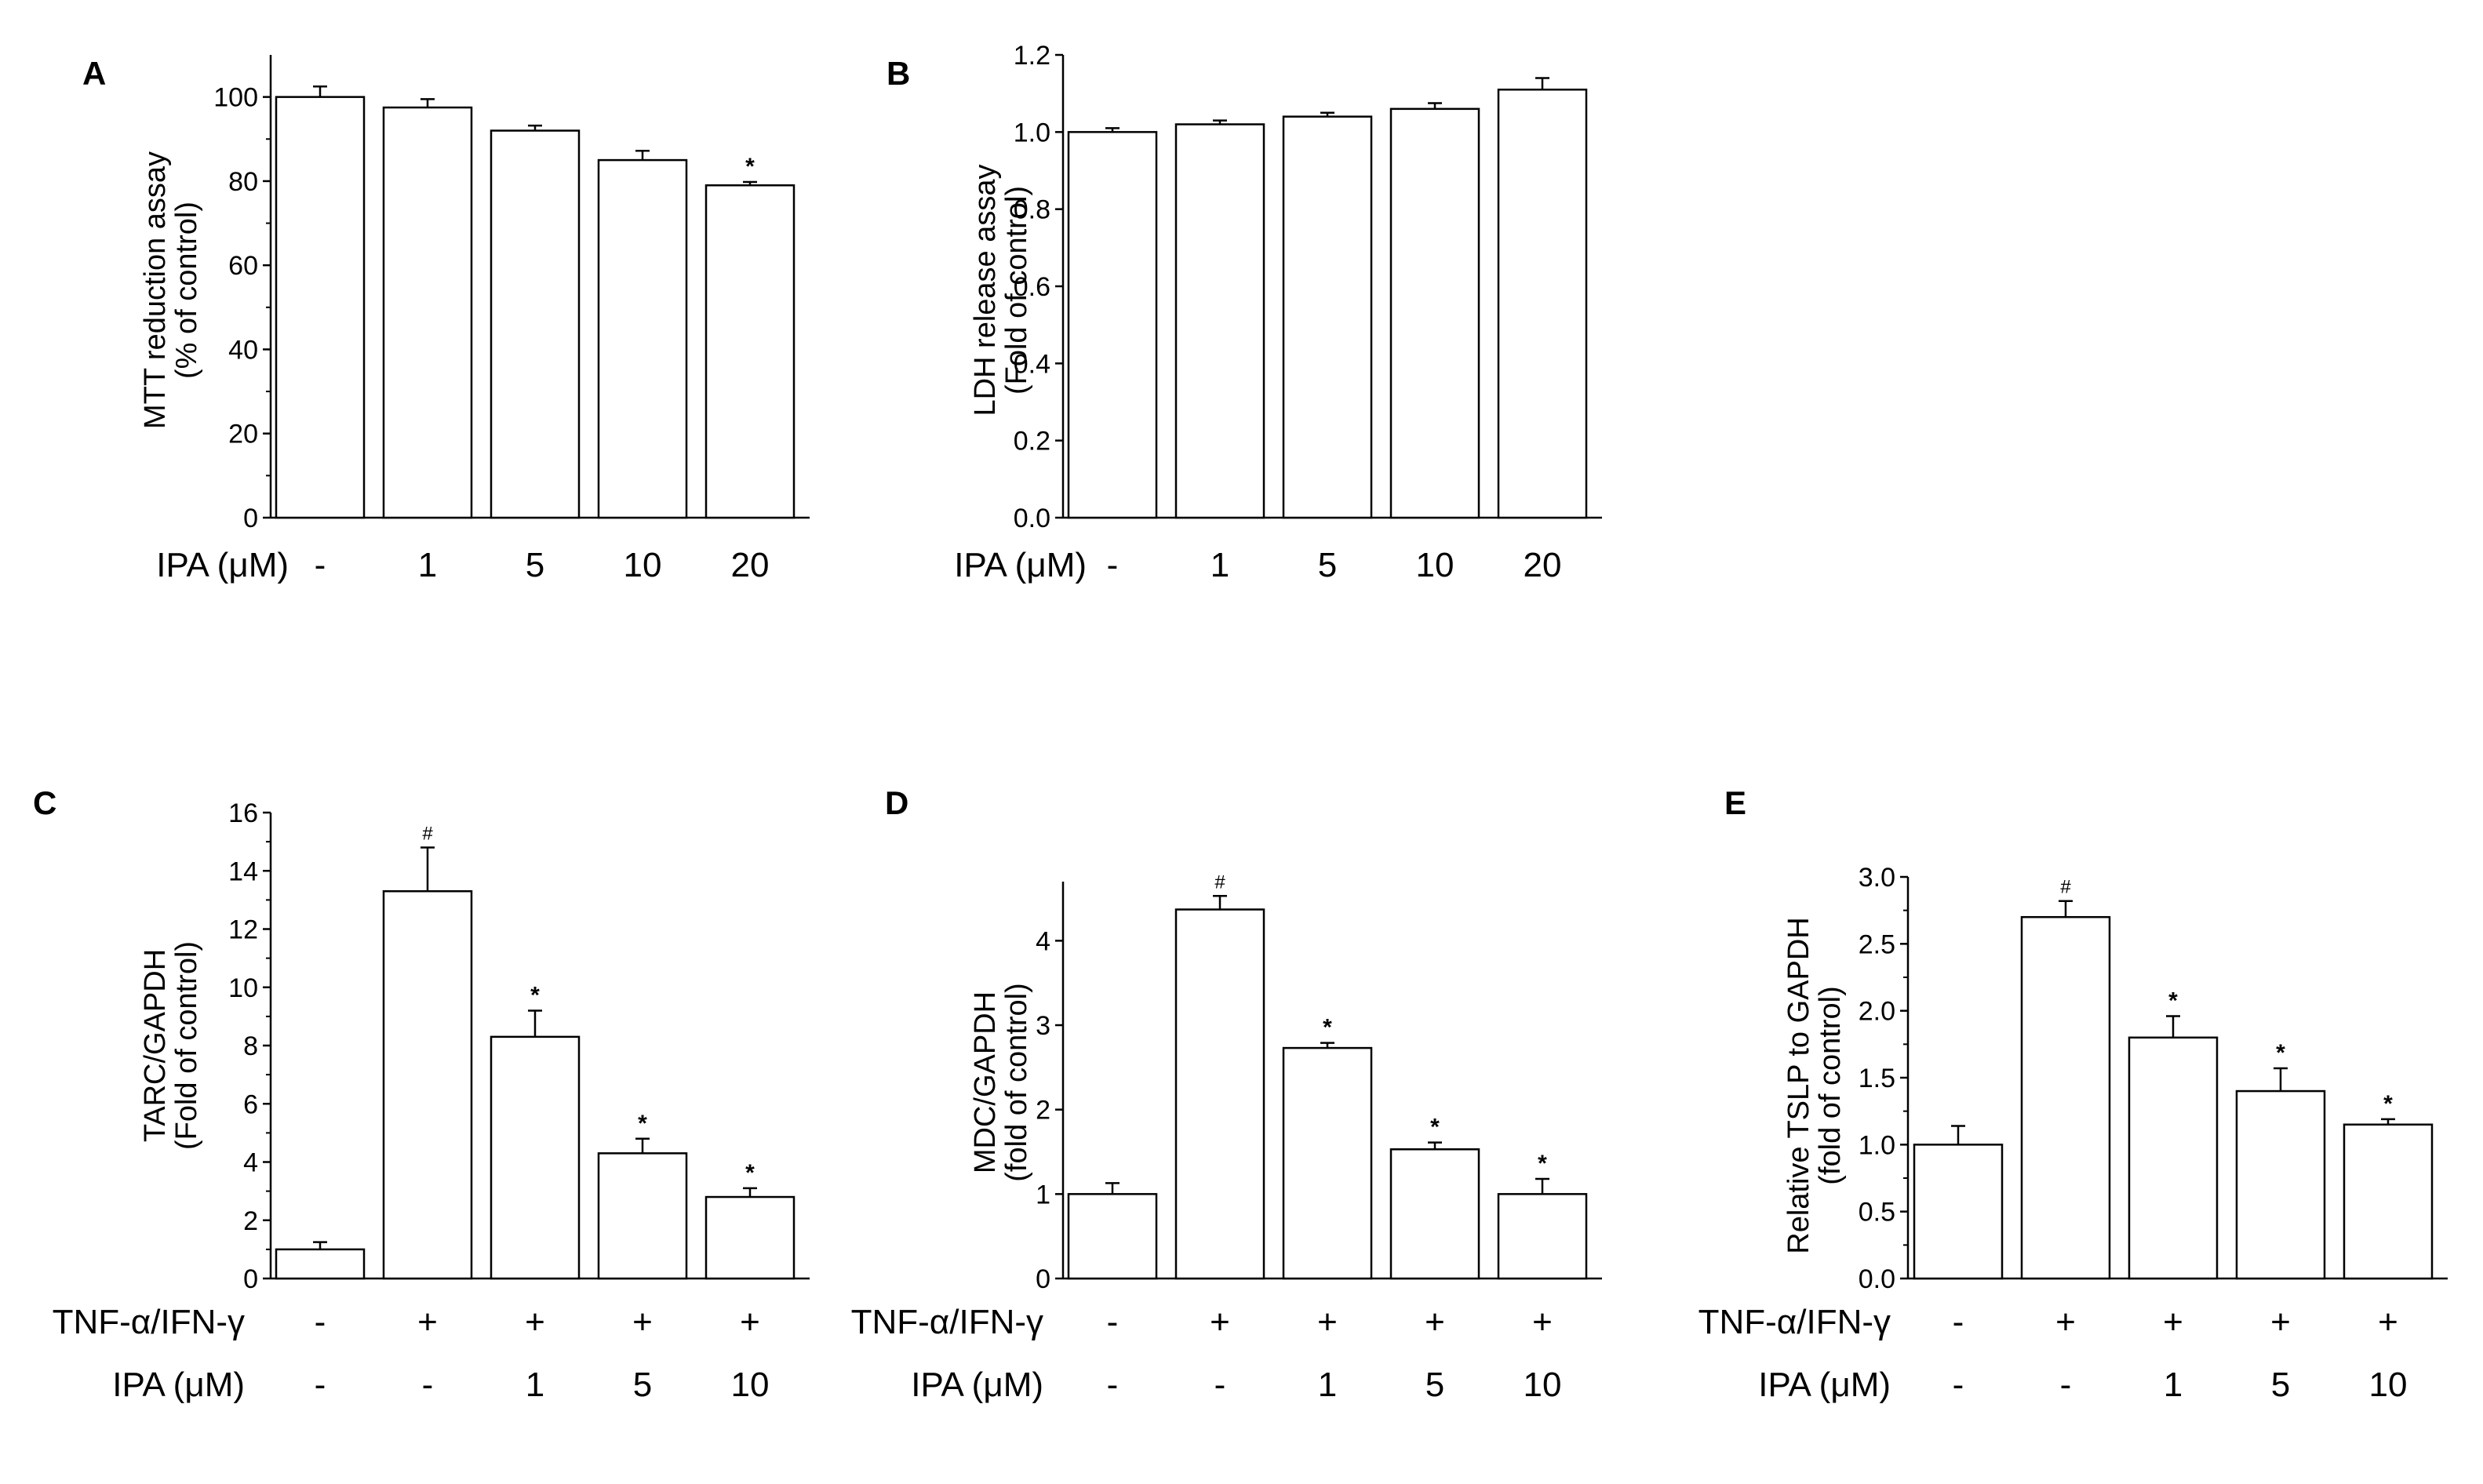 Image resolution: width=2483 pixels, height=1484 pixels. What do you see at coordinates (1032, 518) in the screenshot?
I see `y-tick-label: 0.0` at bounding box center [1032, 518].